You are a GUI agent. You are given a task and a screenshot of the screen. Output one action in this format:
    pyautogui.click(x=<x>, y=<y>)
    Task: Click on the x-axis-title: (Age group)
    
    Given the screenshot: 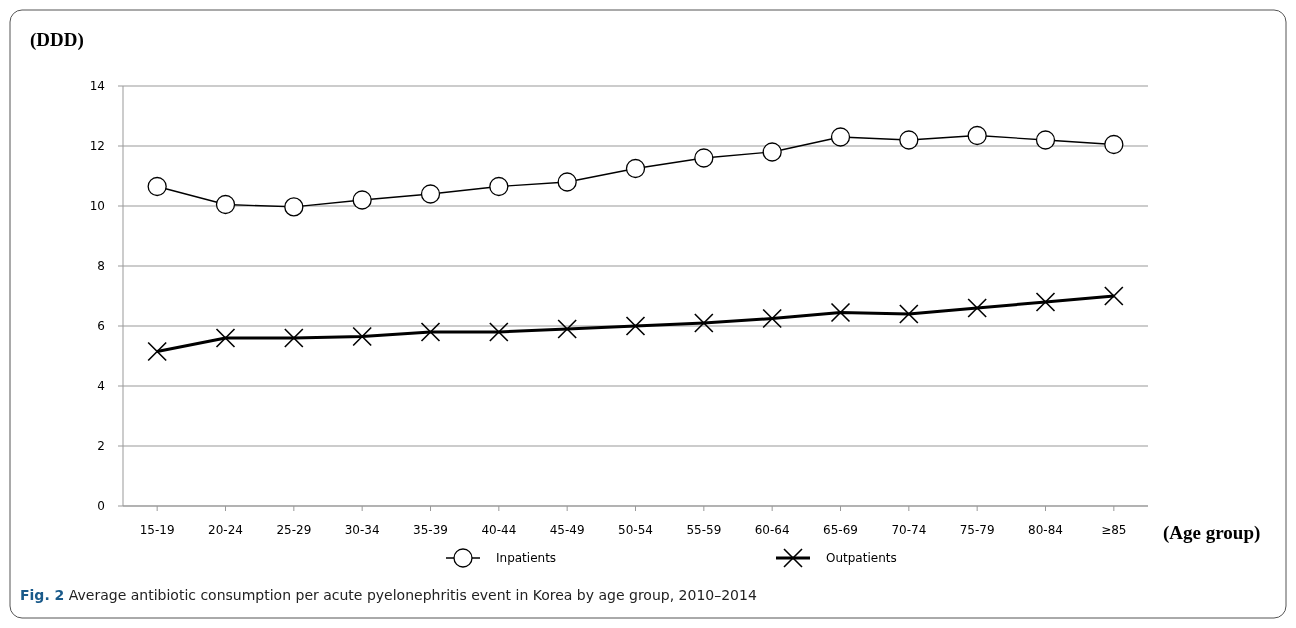 What is the action you would take?
    pyautogui.click(x=1212, y=533)
    